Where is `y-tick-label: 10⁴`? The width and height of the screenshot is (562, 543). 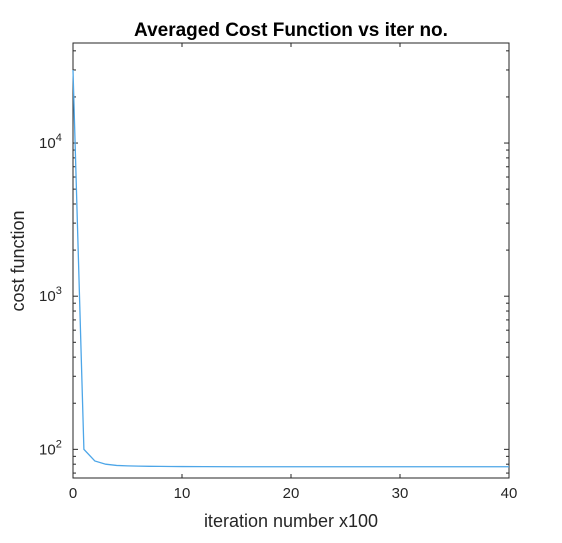 y-tick-label: 10⁴ is located at coordinates (50, 142).